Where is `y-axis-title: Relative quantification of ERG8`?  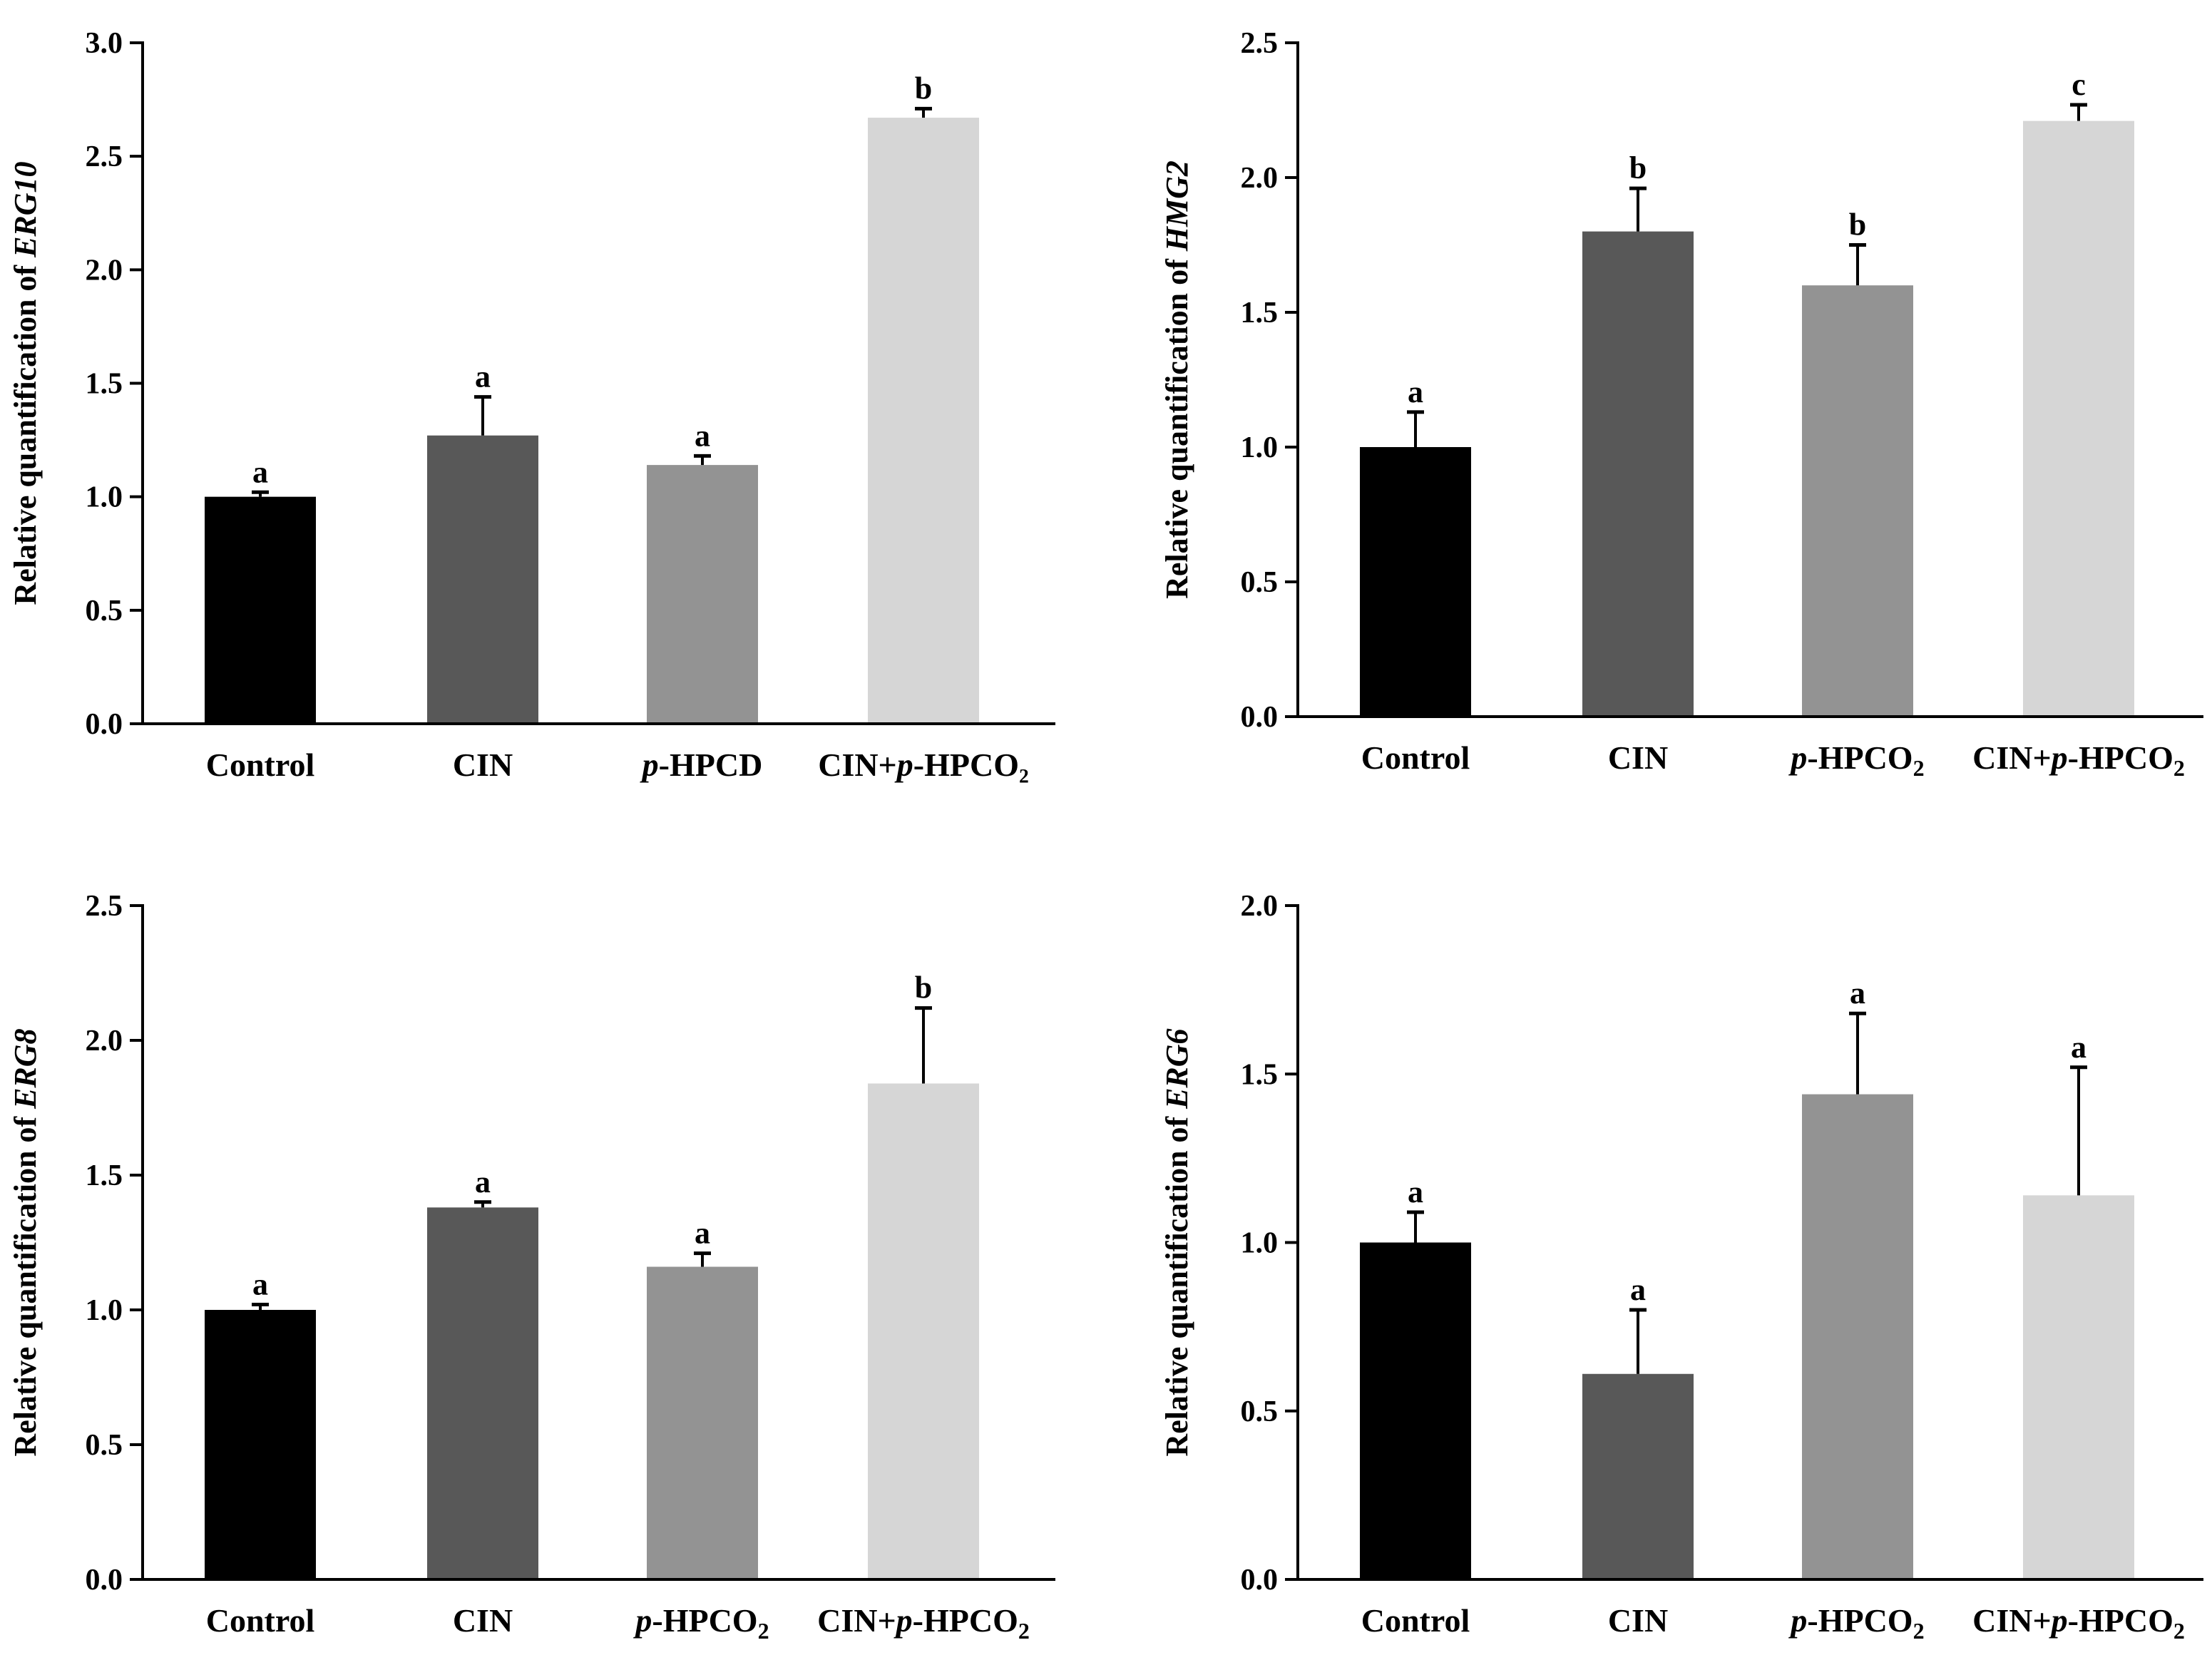
y-axis-title: Relative quantification of ERG8 is located at coordinates (25, 1242).